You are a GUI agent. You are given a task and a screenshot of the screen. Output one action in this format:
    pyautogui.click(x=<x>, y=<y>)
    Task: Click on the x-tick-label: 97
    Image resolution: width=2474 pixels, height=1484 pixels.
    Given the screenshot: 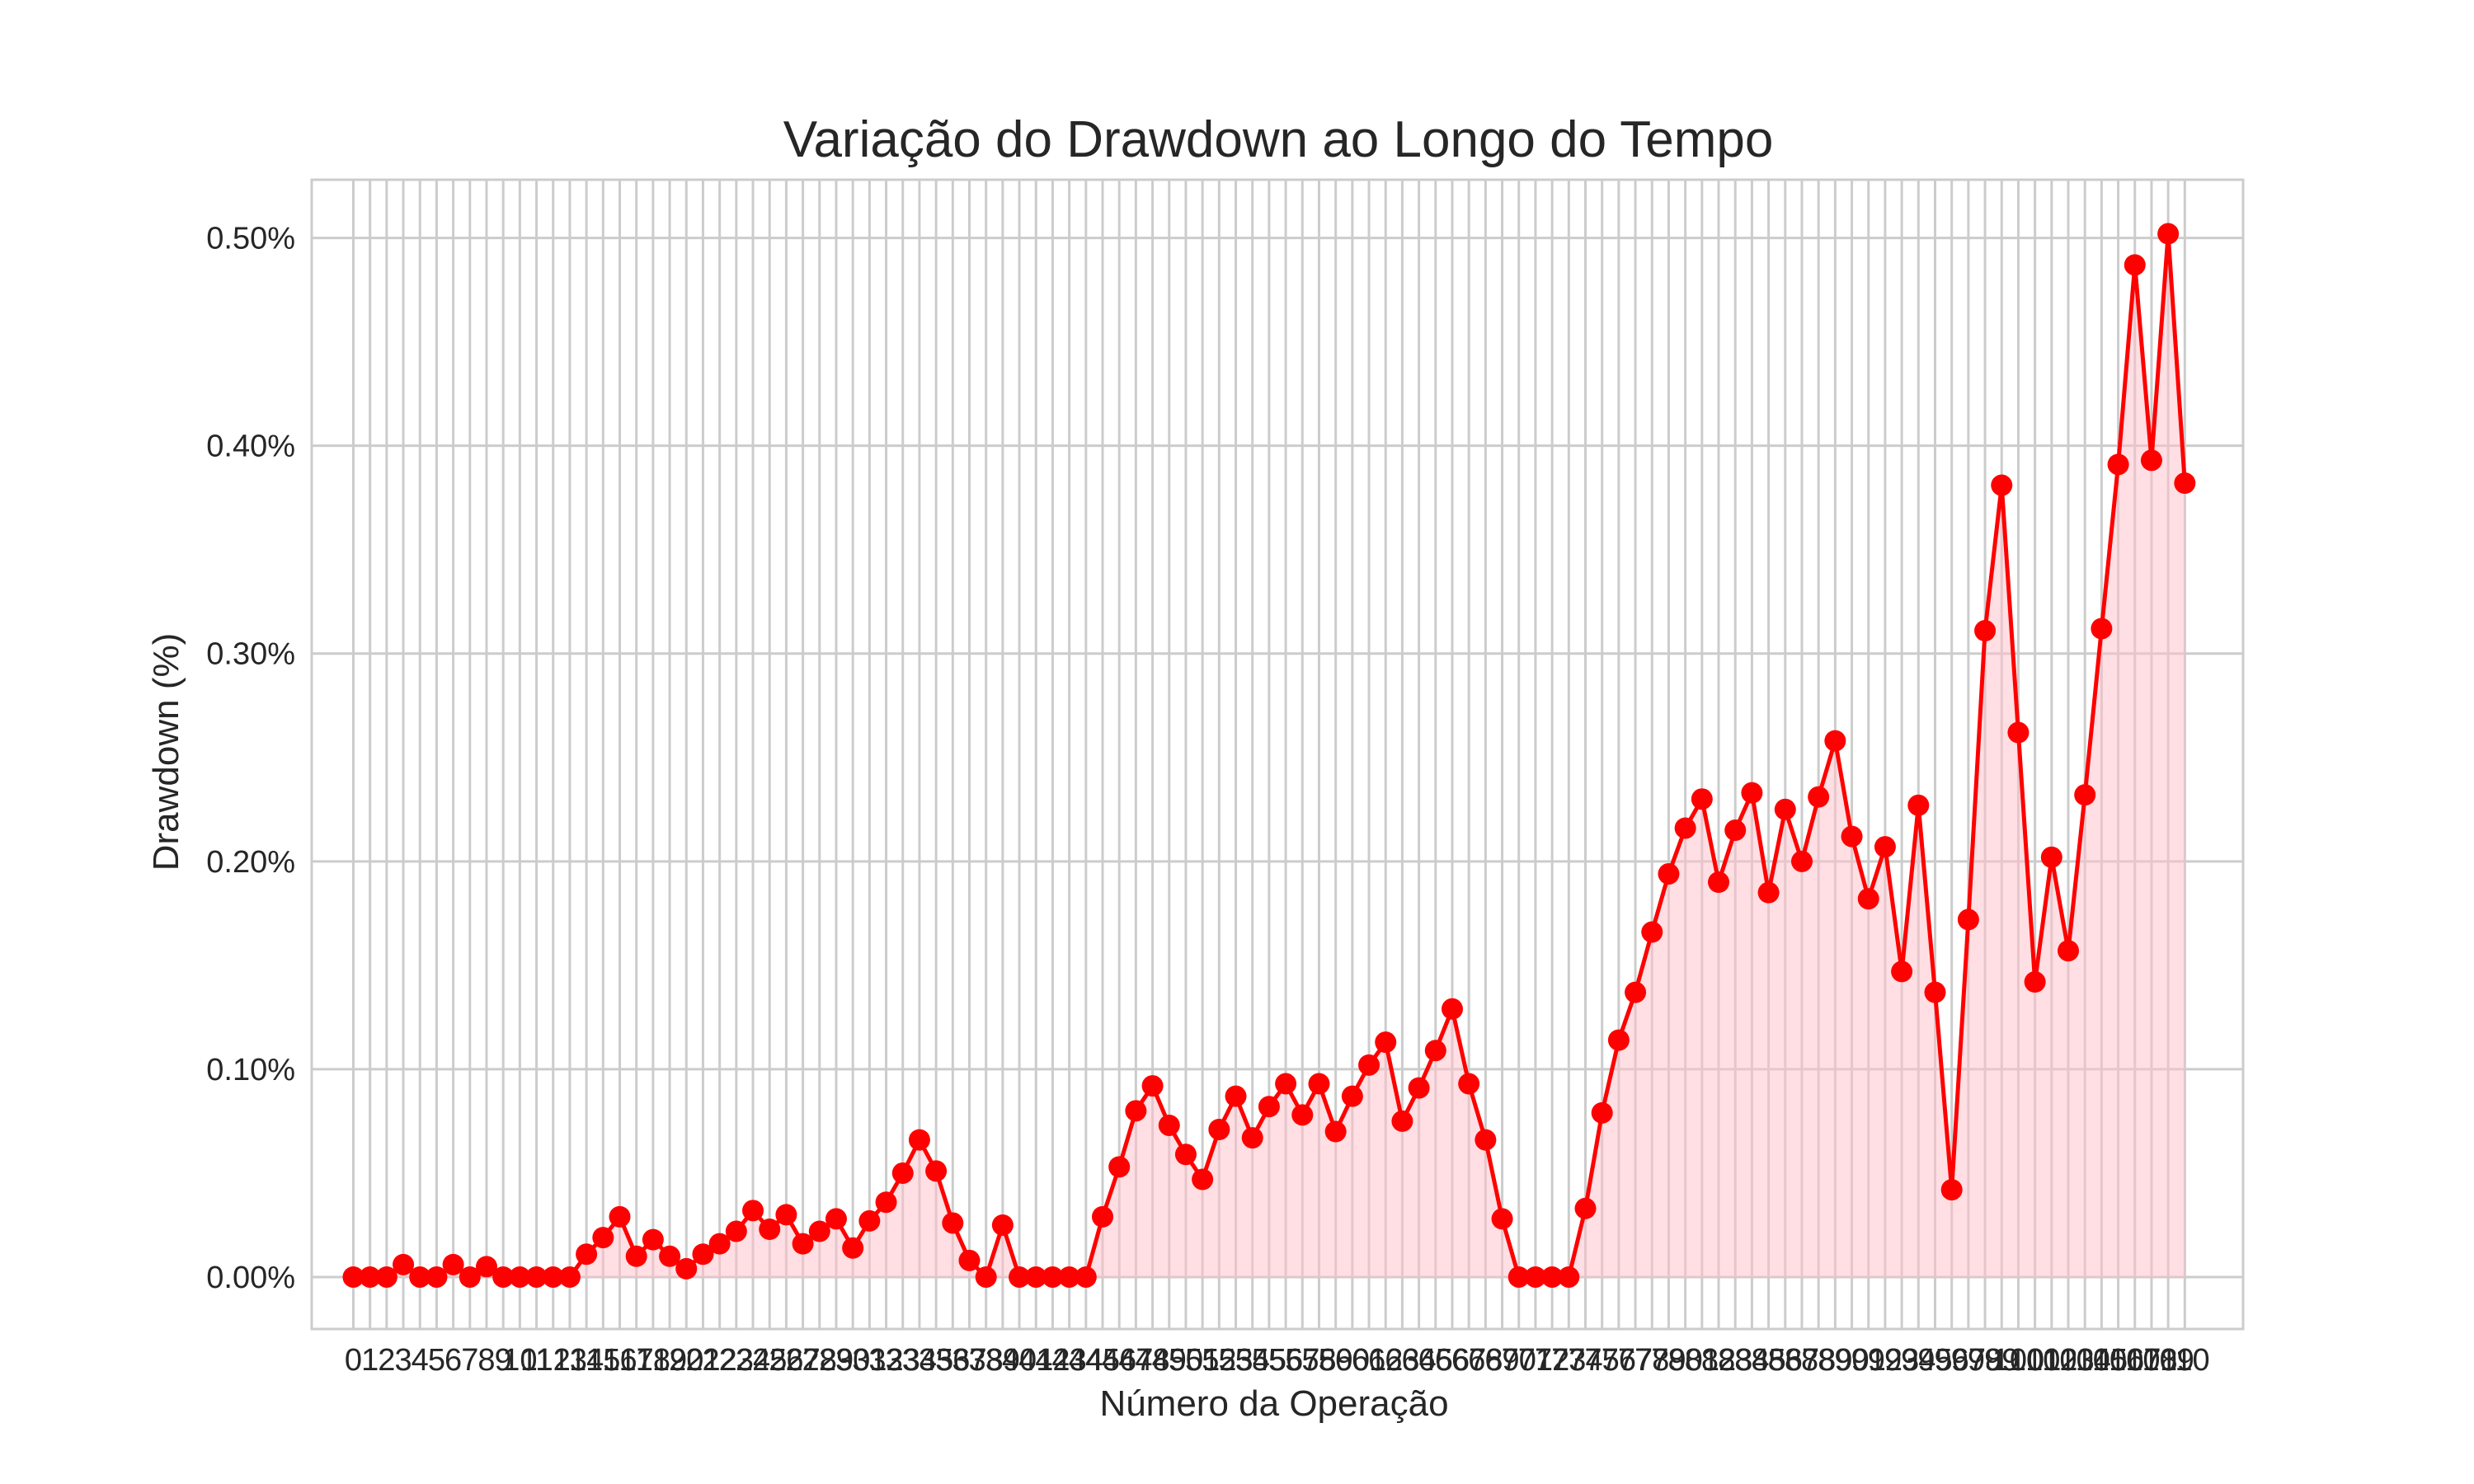 What is the action you would take?
    pyautogui.click(x=1968, y=1360)
    